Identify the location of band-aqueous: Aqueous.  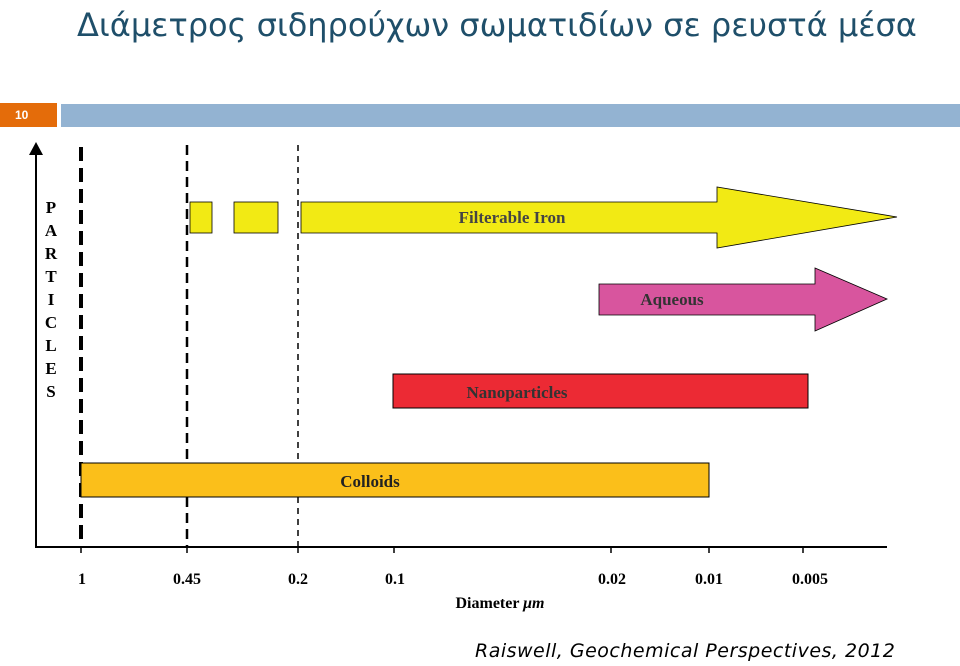
(743, 299).